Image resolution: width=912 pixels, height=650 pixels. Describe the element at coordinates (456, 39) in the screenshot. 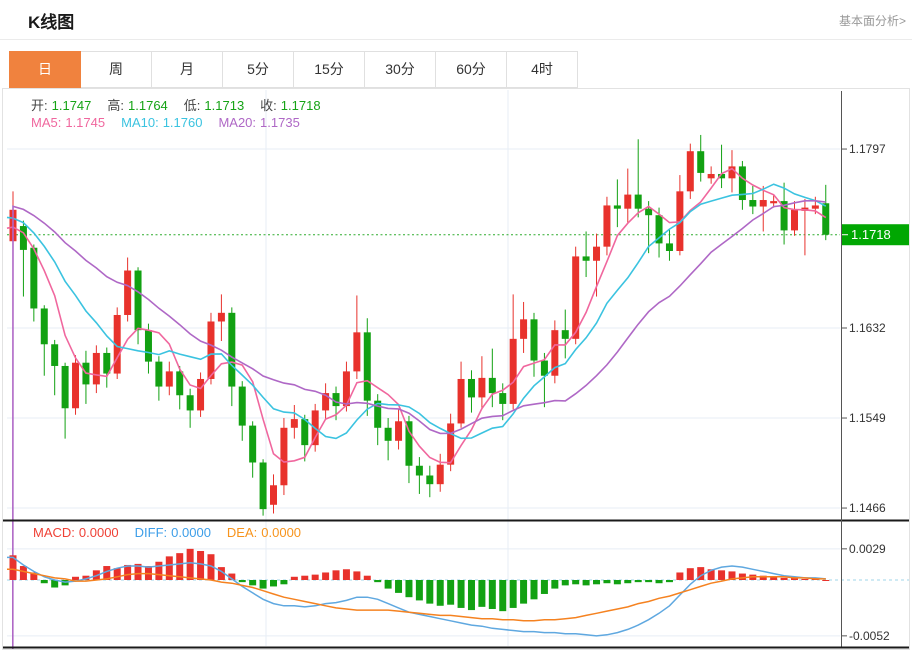

I see `title-divider` at that location.